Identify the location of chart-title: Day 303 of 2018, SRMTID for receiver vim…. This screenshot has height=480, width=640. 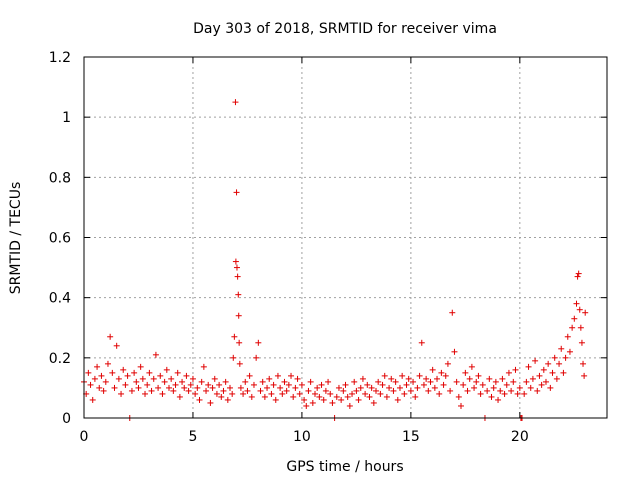
(345, 29).